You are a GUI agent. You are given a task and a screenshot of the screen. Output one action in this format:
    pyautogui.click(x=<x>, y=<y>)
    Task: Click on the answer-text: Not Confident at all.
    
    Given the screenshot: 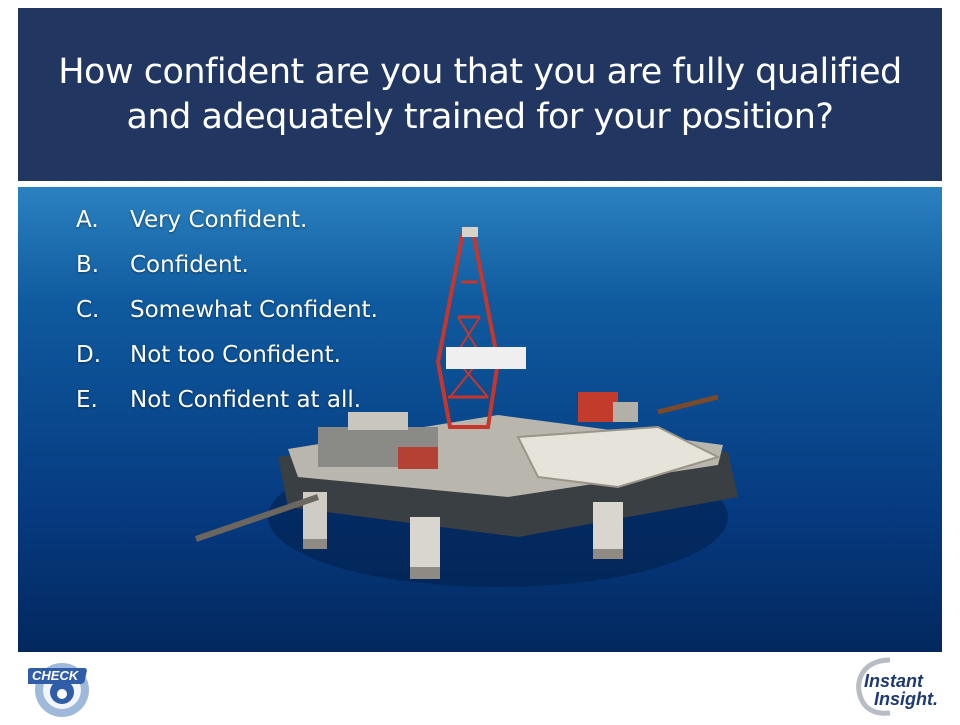 What is the action you would take?
    pyautogui.click(x=246, y=399)
    